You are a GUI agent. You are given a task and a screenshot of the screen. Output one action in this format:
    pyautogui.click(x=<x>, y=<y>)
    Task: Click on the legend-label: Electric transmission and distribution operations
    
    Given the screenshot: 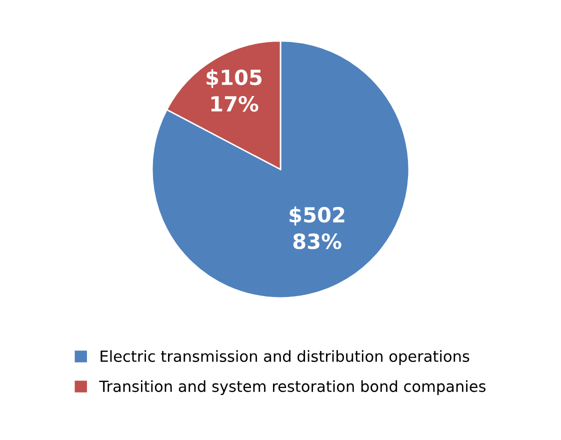 What is the action you would take?
    pyautogui.click(x=285, y=357)
    